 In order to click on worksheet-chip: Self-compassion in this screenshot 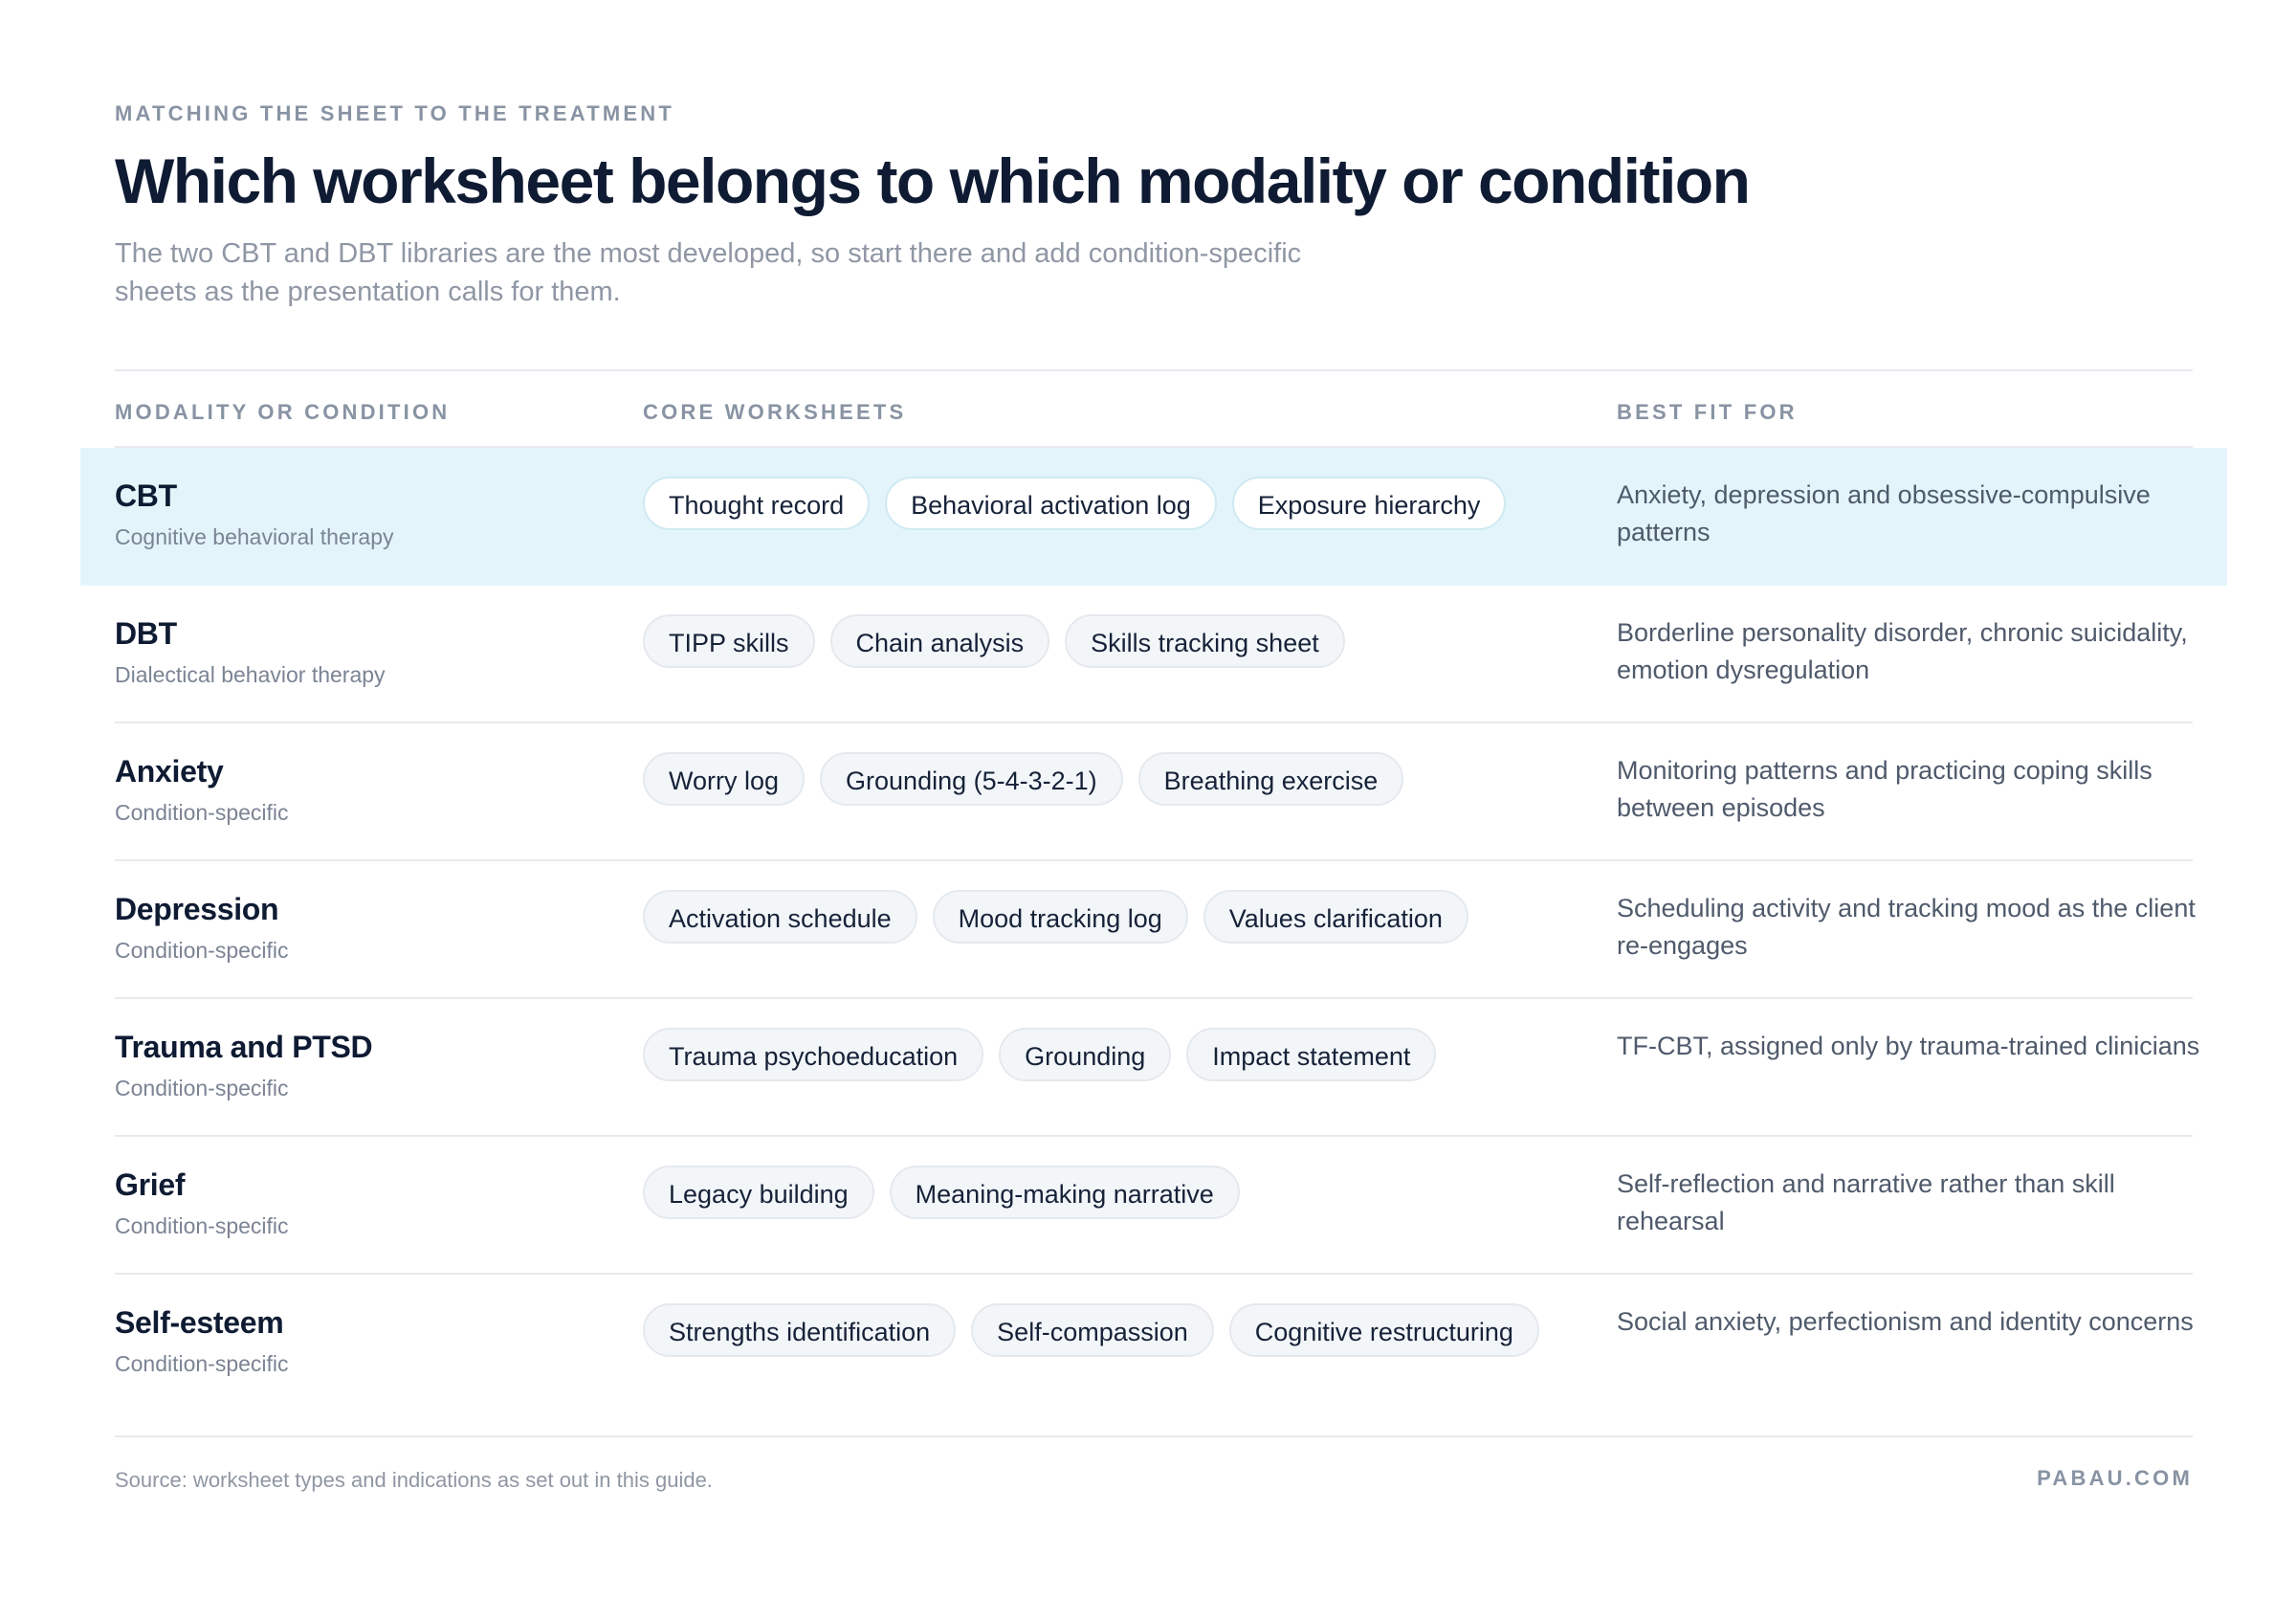, I will do `click(1093, 1330)`.